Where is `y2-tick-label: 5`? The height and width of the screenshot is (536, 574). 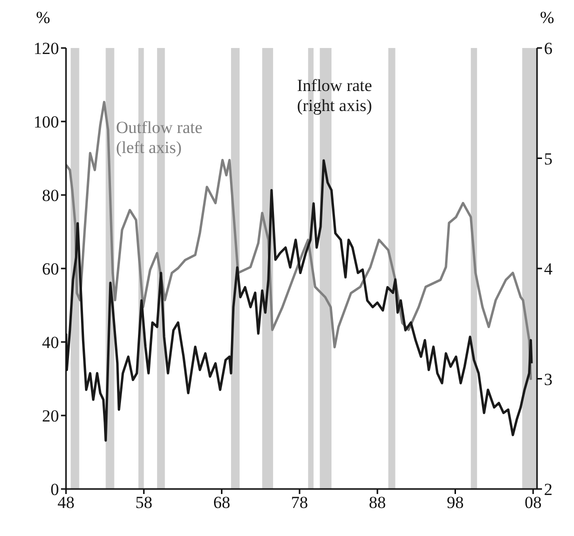 y2-tick-label: 5 is located at coordinates (548, 158).